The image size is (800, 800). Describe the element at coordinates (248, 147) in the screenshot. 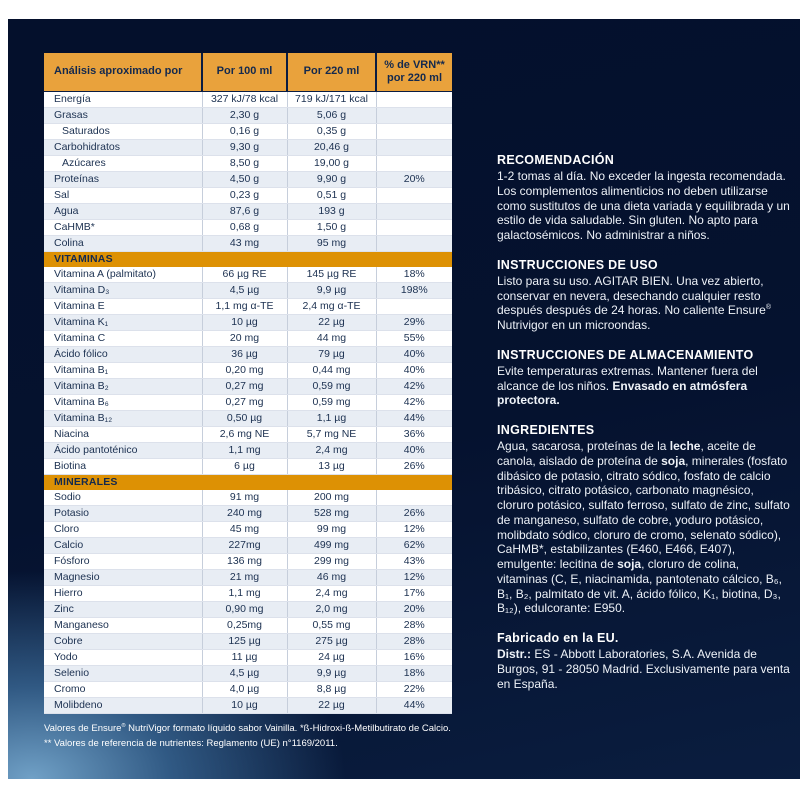

I see `table-row: Carbohidratos 9,30 g 20,46 g` at that location.